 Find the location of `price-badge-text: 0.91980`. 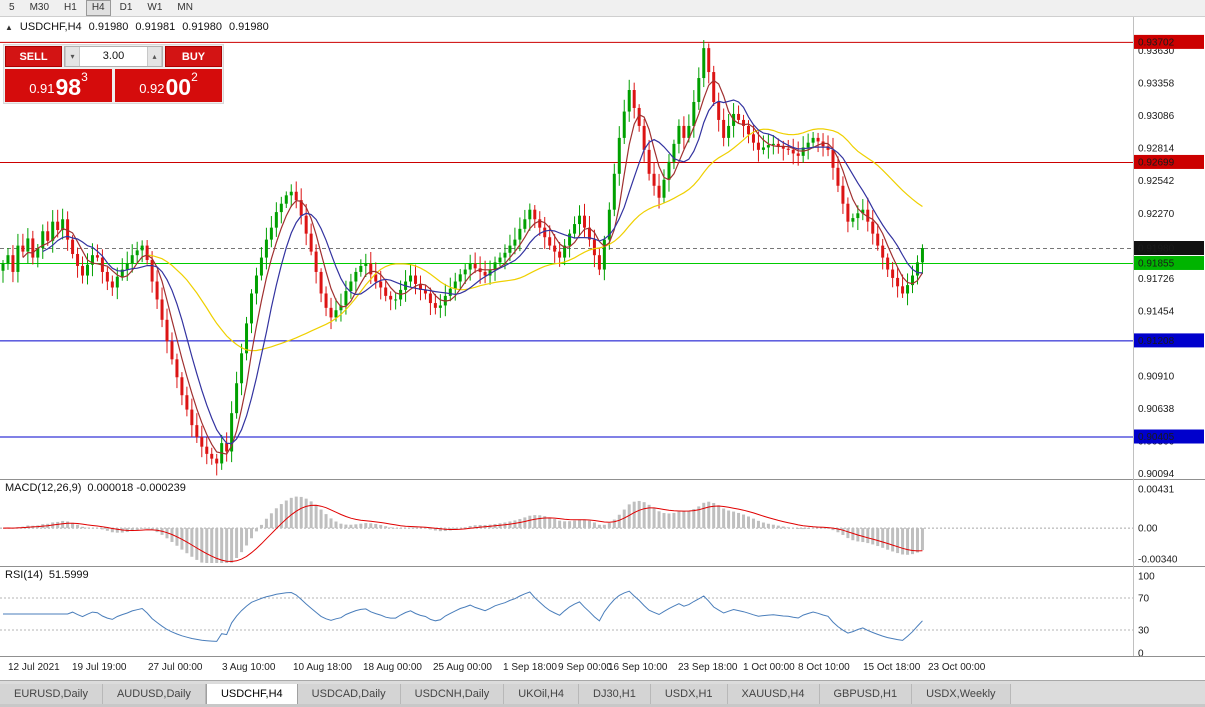

price-badge-text: 0.91980 is located at coordinates (1156, 249).